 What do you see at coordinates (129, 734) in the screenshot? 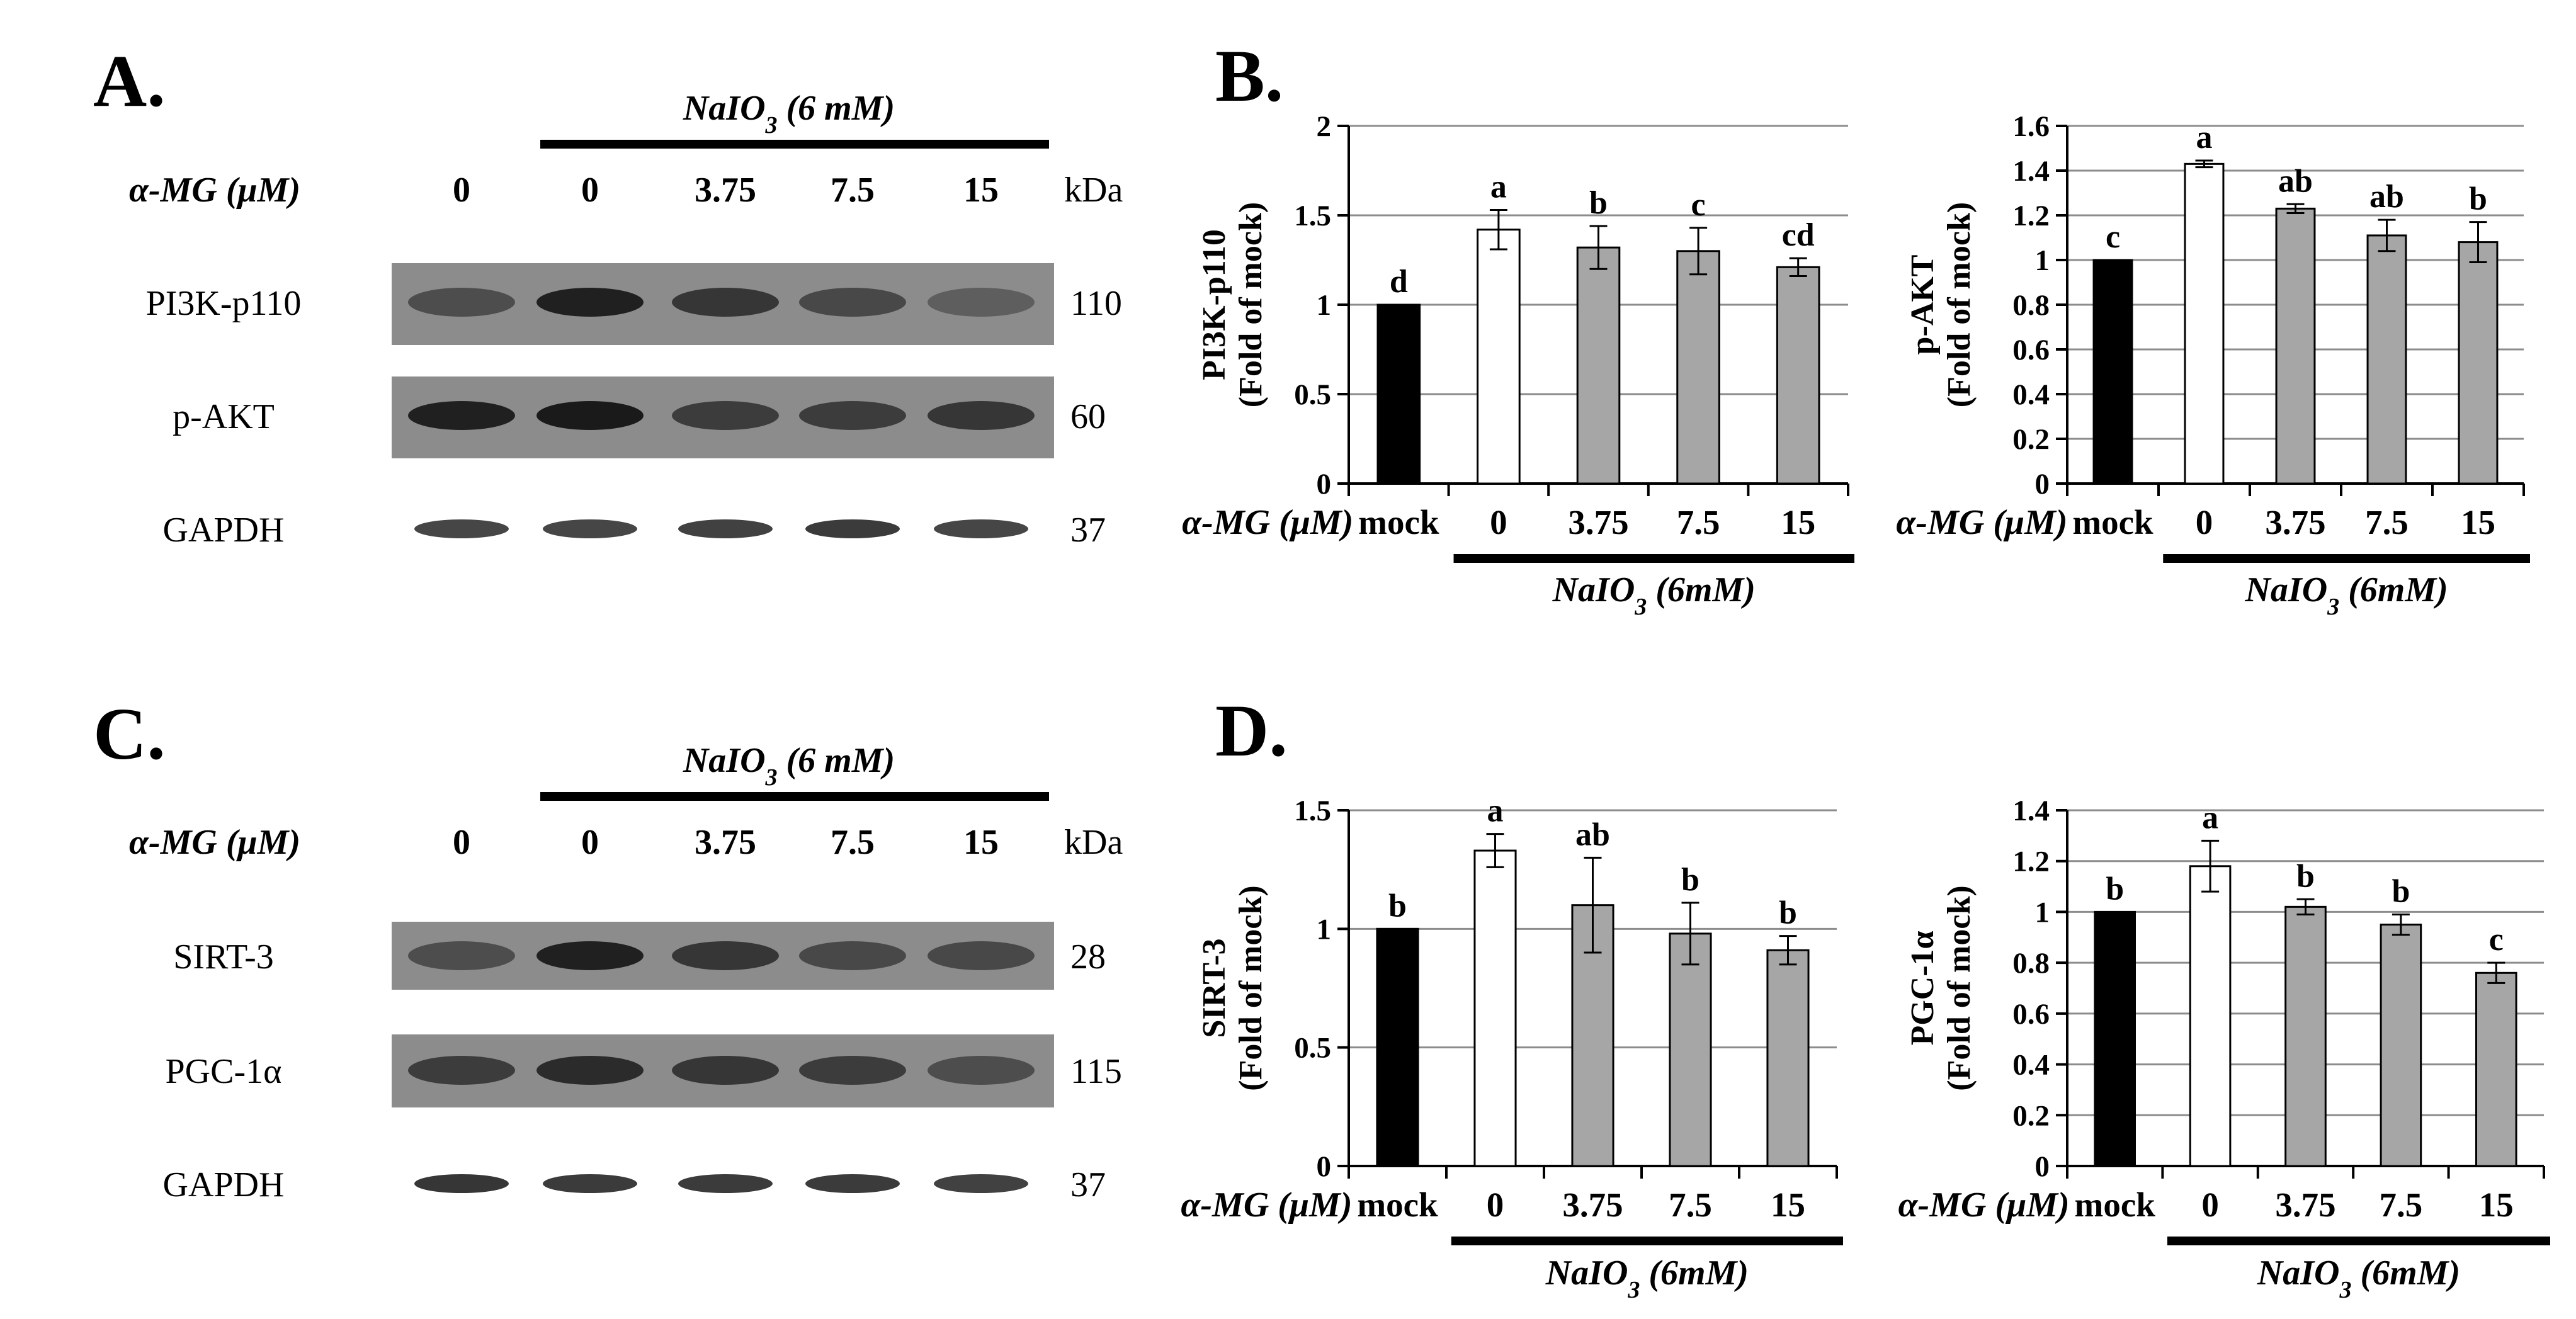
I see `panel-label-c: C.` at bounding box center [129, 734].